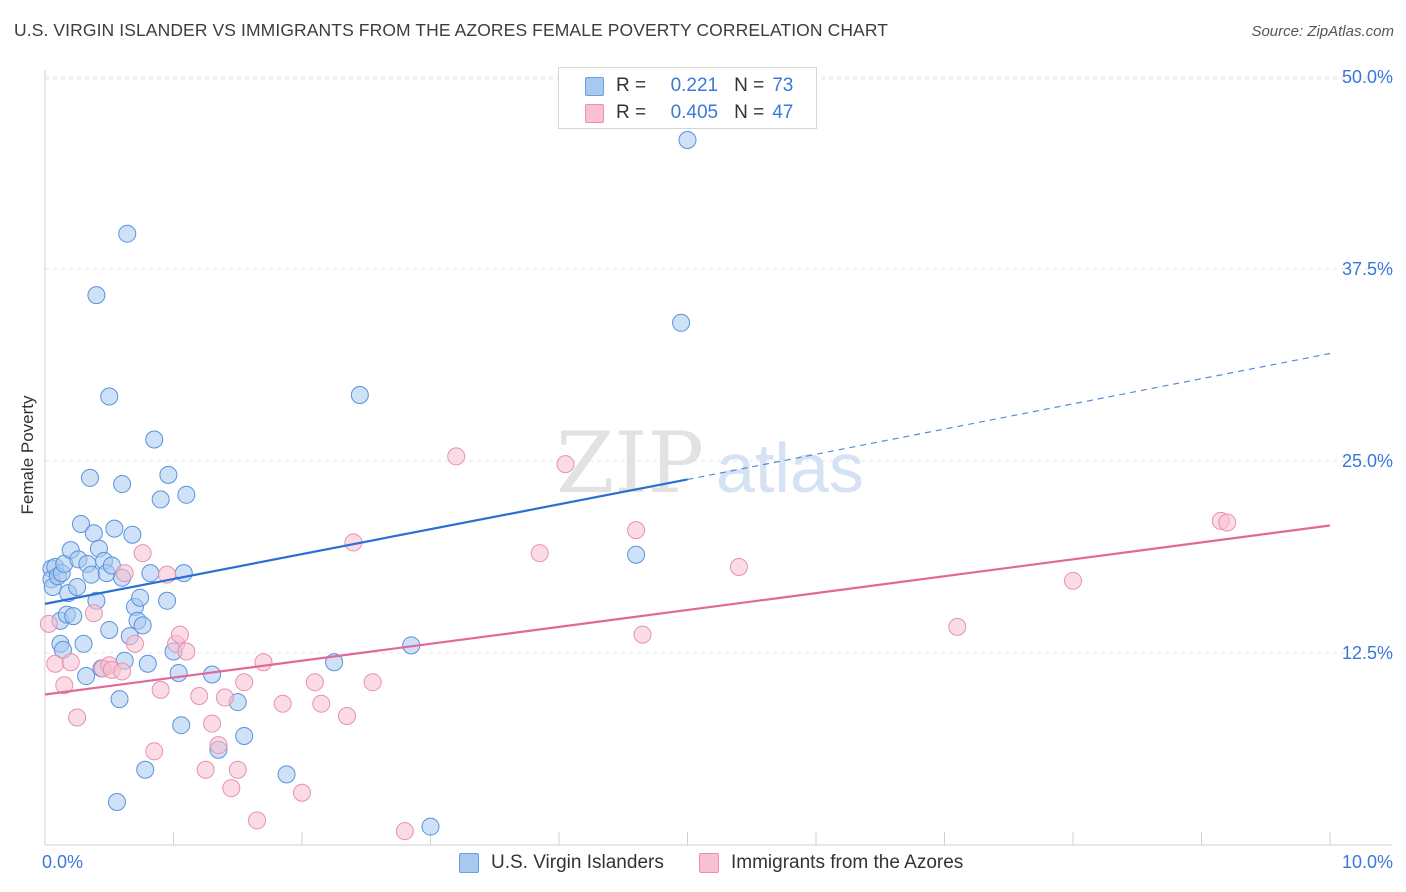 The height and width of the screenshot is (892, 1406). I want to click on y-axis-label: Female Poverty, so click(27, 455).